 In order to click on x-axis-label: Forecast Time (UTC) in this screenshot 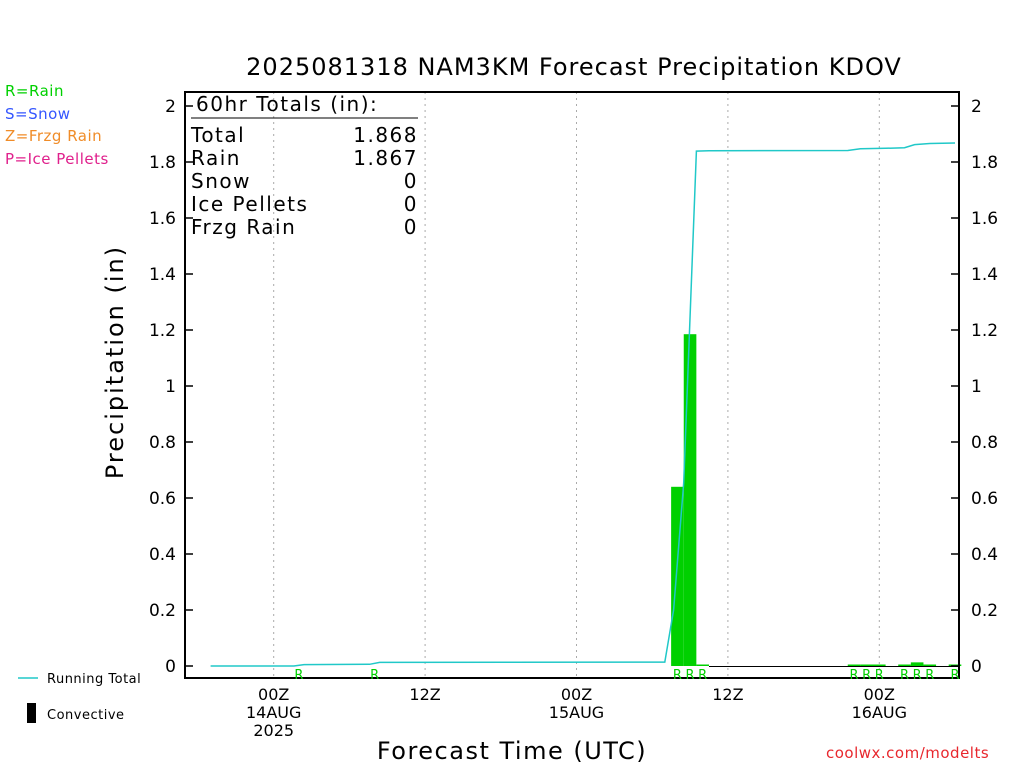, I will do `click(512, 751)`.